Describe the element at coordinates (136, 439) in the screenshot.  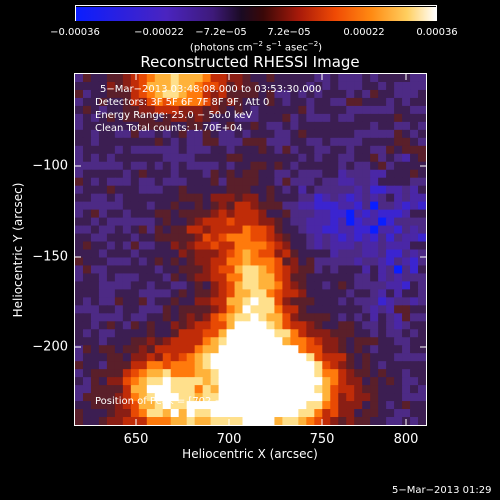
I see `x-tick-label: 650` at that location.